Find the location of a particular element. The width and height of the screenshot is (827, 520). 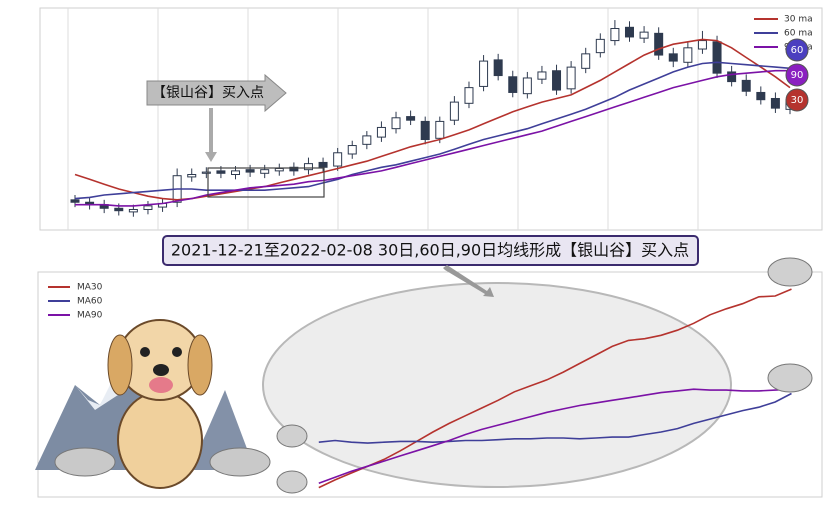

legend-label: 60 ma is located at coordinates (798, 34).